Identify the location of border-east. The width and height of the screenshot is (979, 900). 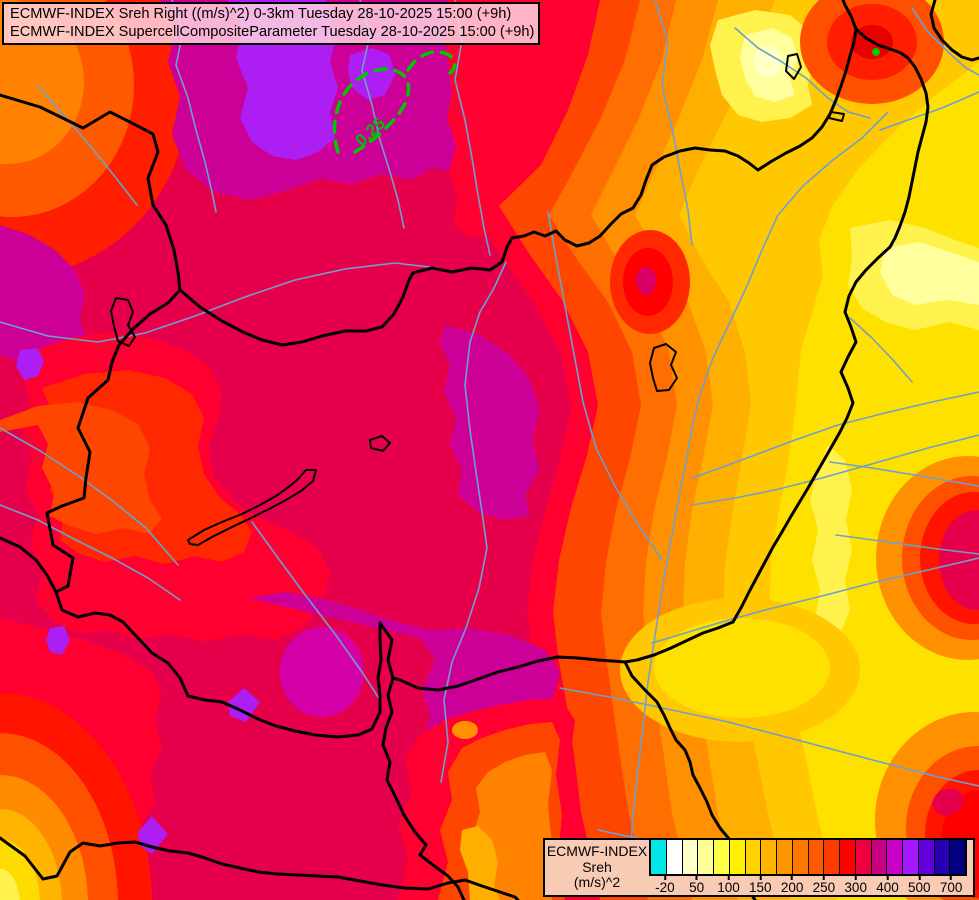
(811, 434).